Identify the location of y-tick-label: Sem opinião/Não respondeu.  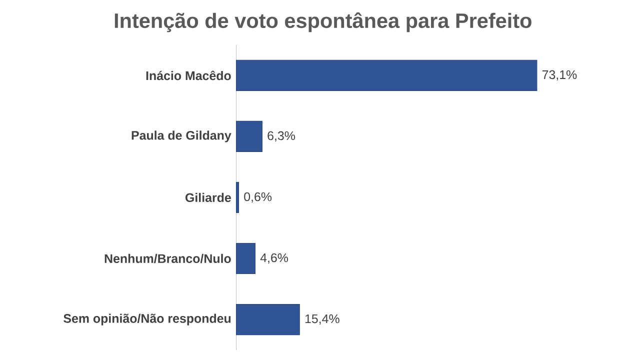
(147, 320).